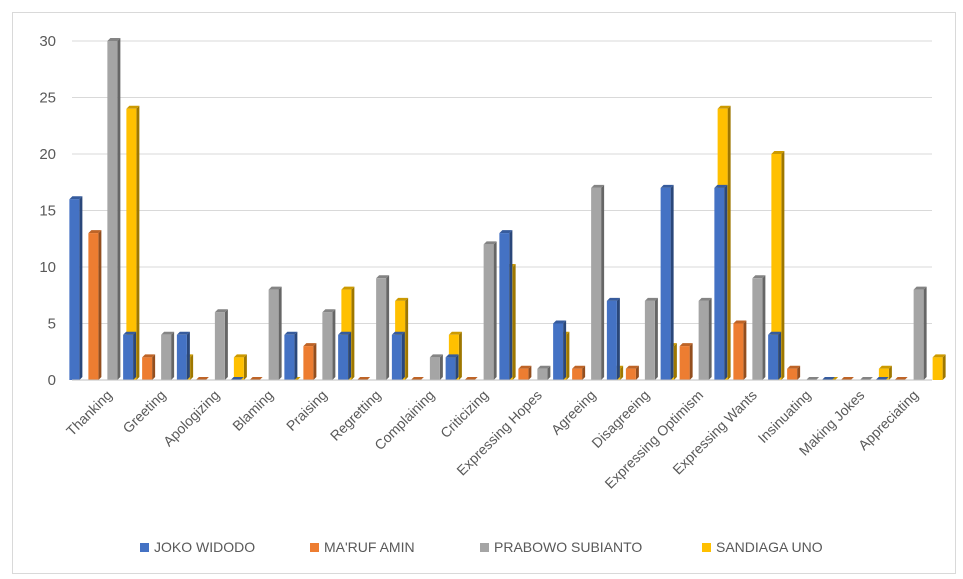  What do you see at coordinates (314, 547) in the screenshot?
I see `legend-swatch` at bounding box center [314, 547].